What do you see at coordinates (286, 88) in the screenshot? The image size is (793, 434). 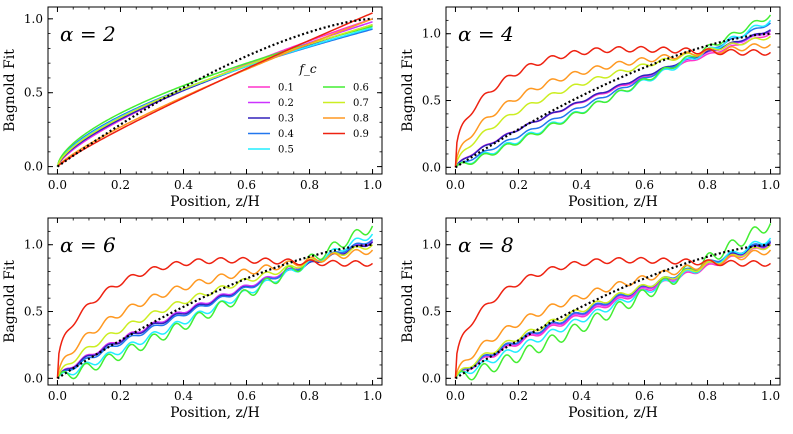 I see `legend-label-fc-0-1: 0.1` at bounding box center [286, 88].